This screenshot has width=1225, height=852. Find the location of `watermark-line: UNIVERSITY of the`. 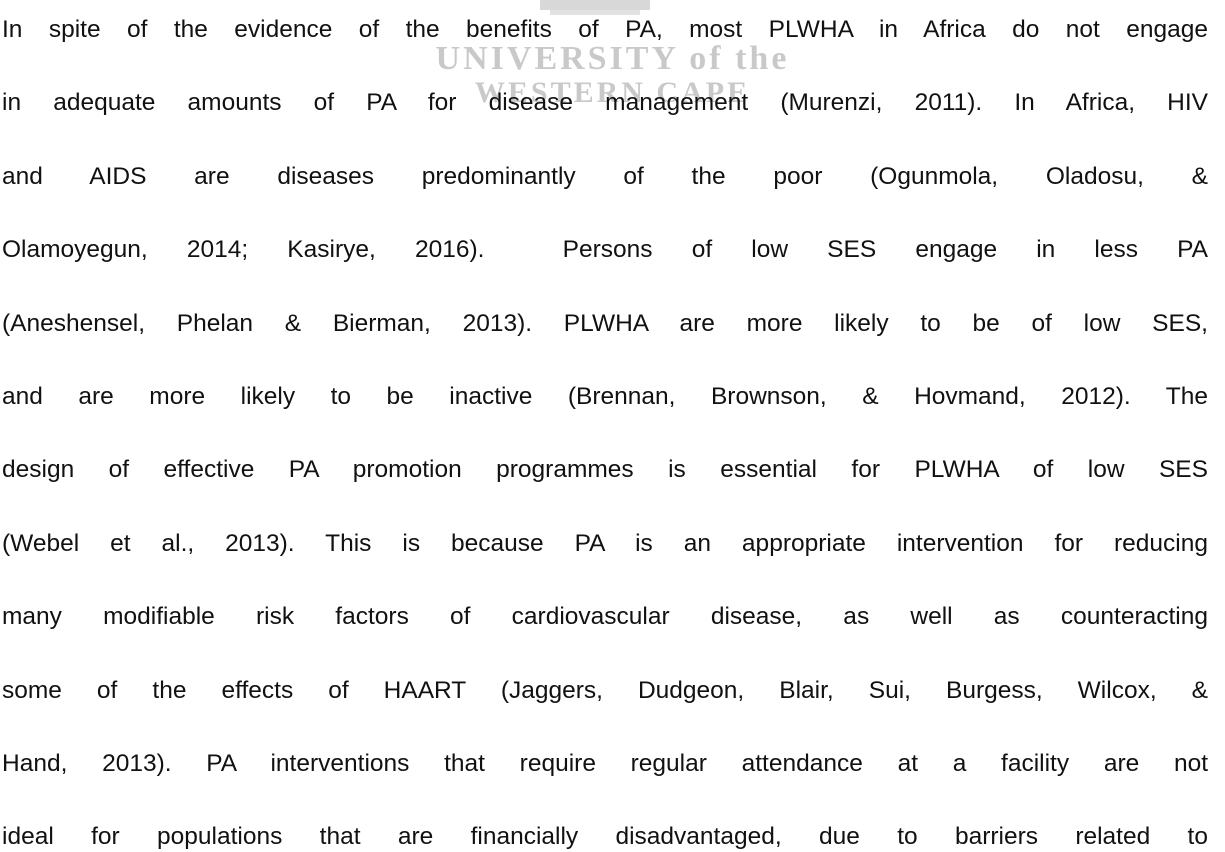

watermark-line: UNIVERSITY of the is located at coordinates (612, 58).